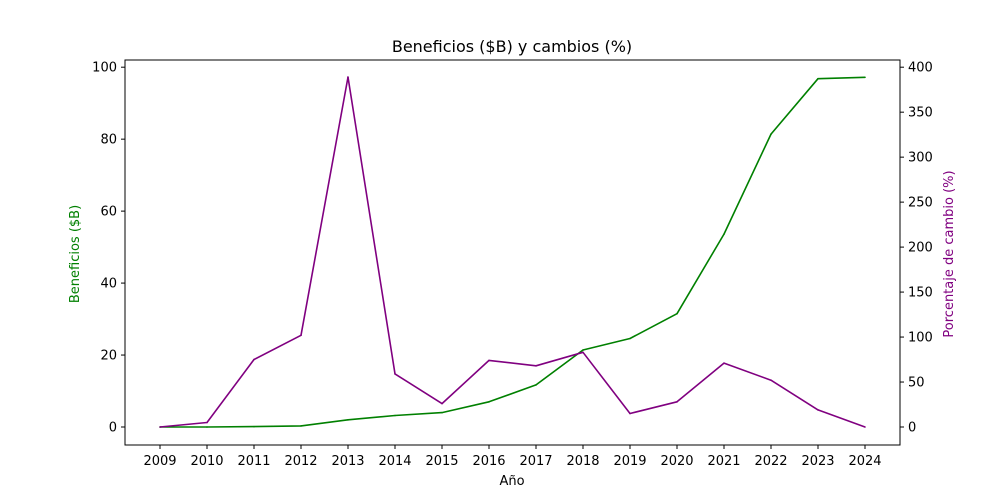  I want to click on right-tick-label: 50, so click(916, 383).